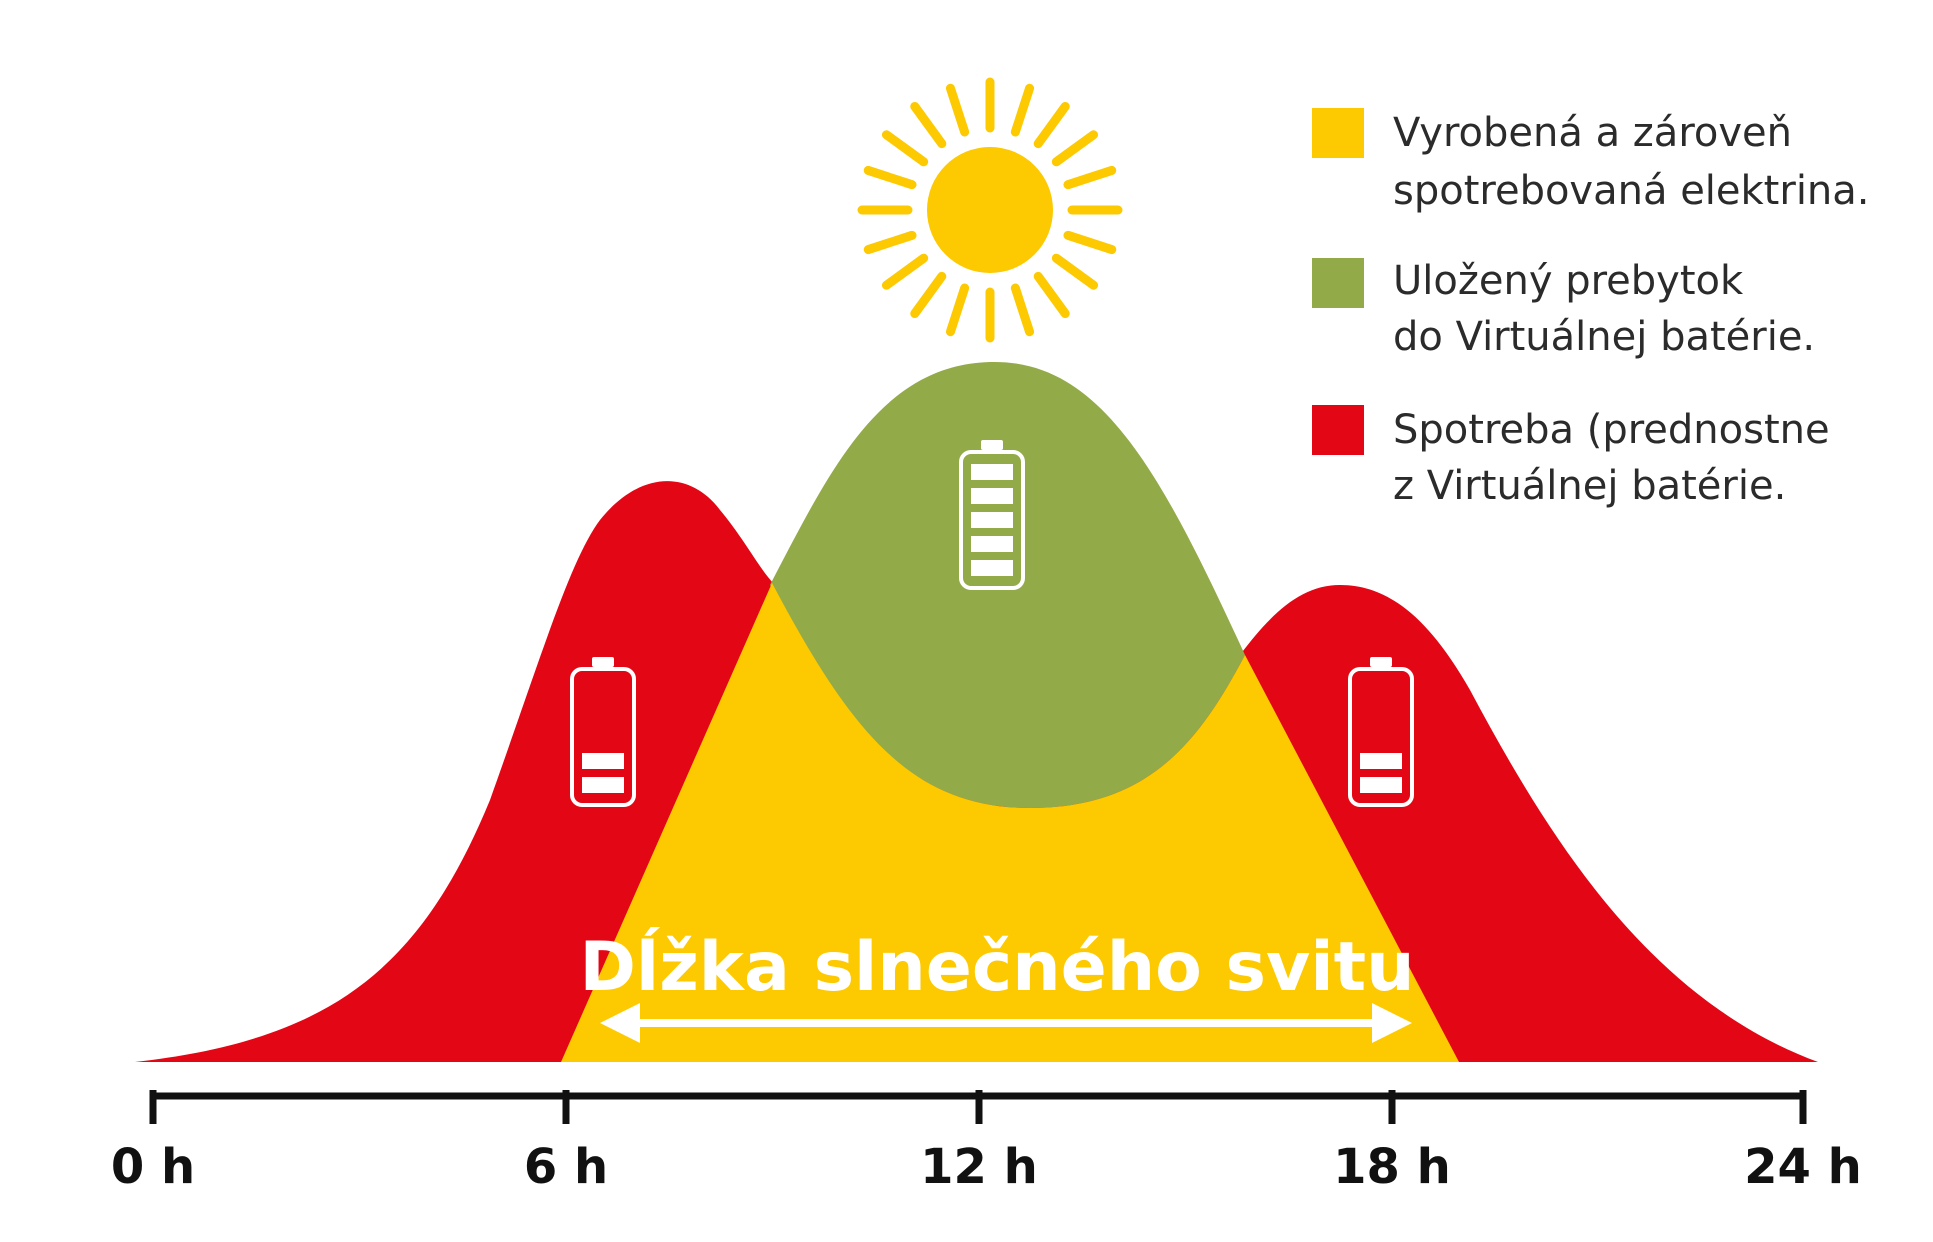 The image size is (1933, 1242). I want to click on legend-label-produced-line2: spotrebovaná elektrina., so click(1631, 191).